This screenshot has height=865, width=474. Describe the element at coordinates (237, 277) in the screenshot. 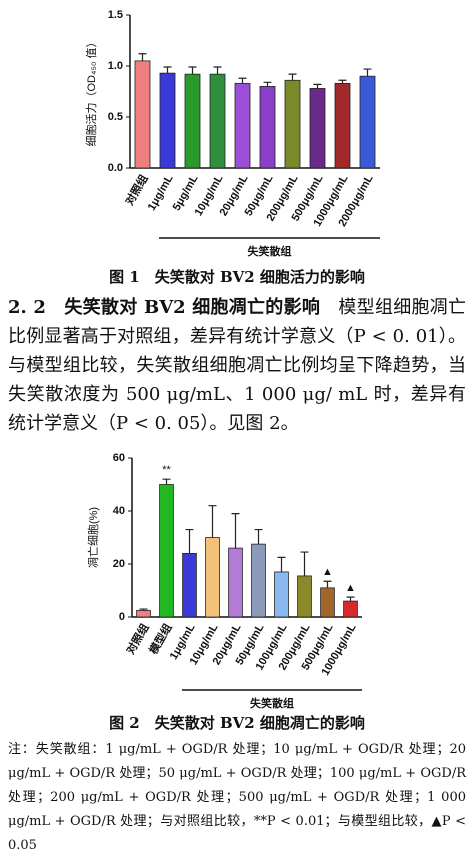

I see `figure-caption: 图 1 失笑散对 BV2 细胞活力的影响` at that location.